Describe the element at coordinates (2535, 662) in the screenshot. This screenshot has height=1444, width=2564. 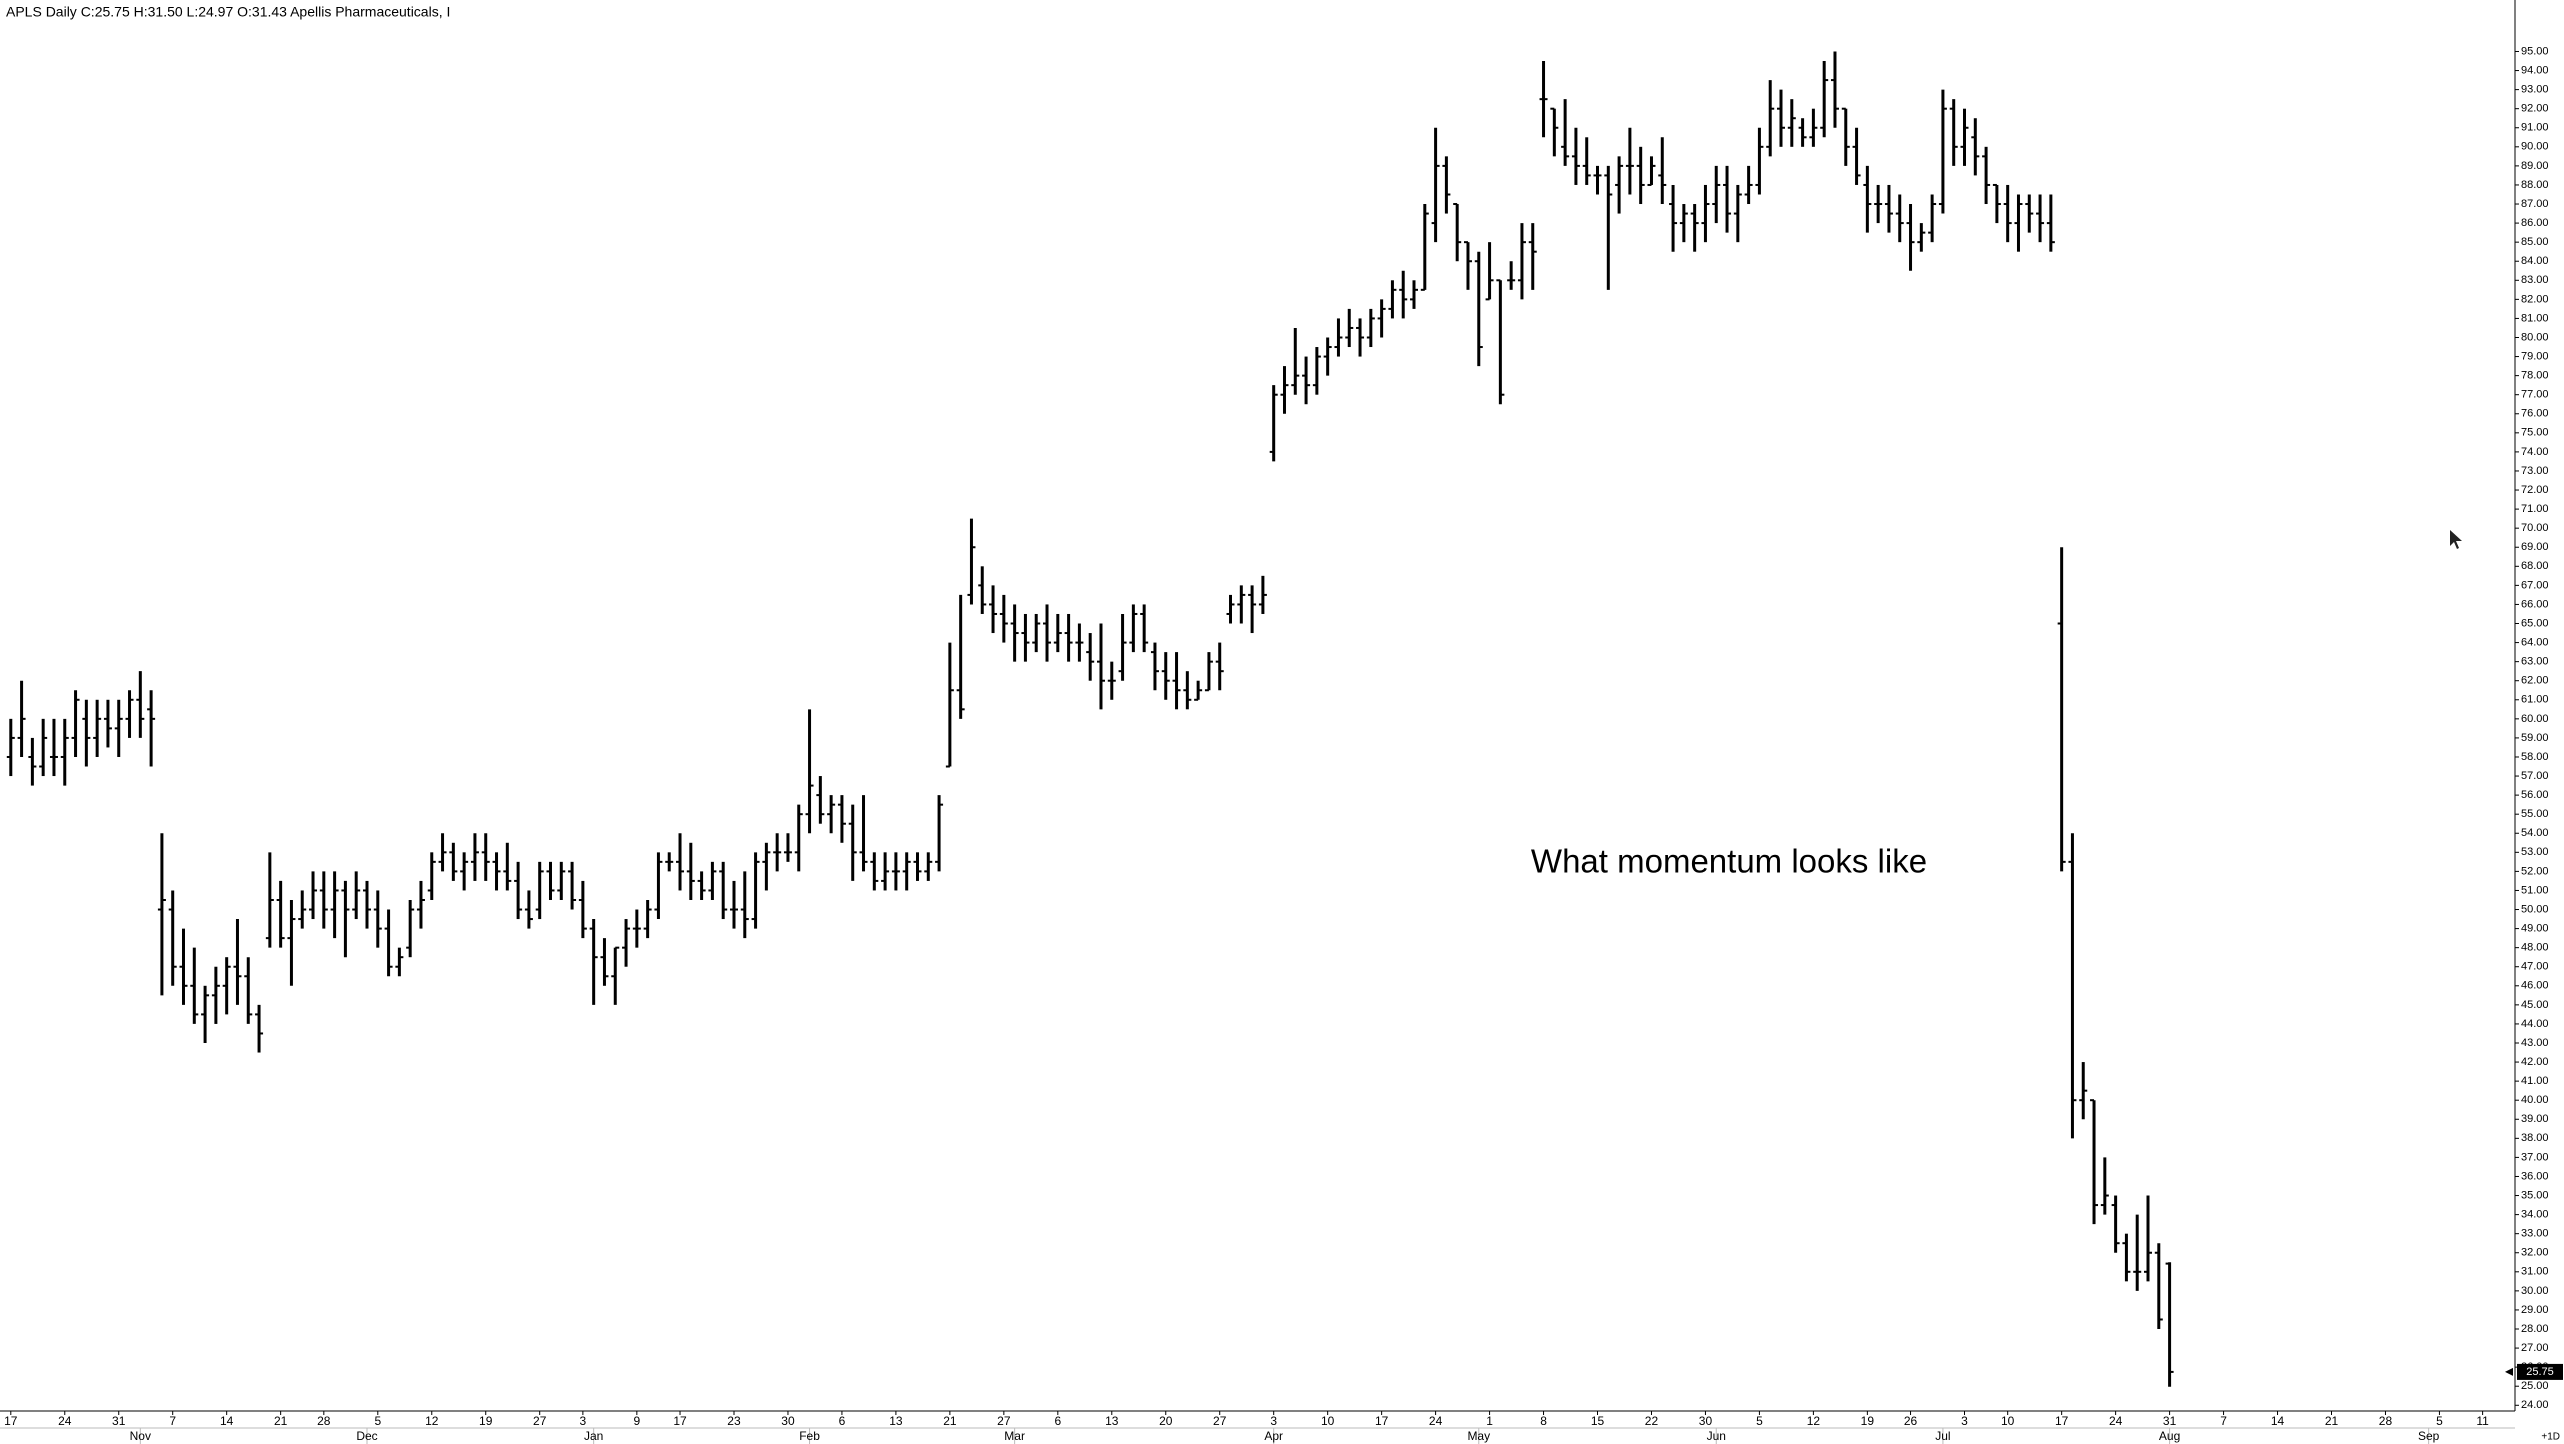
I see `y-tick-label: 63.00` at that location.